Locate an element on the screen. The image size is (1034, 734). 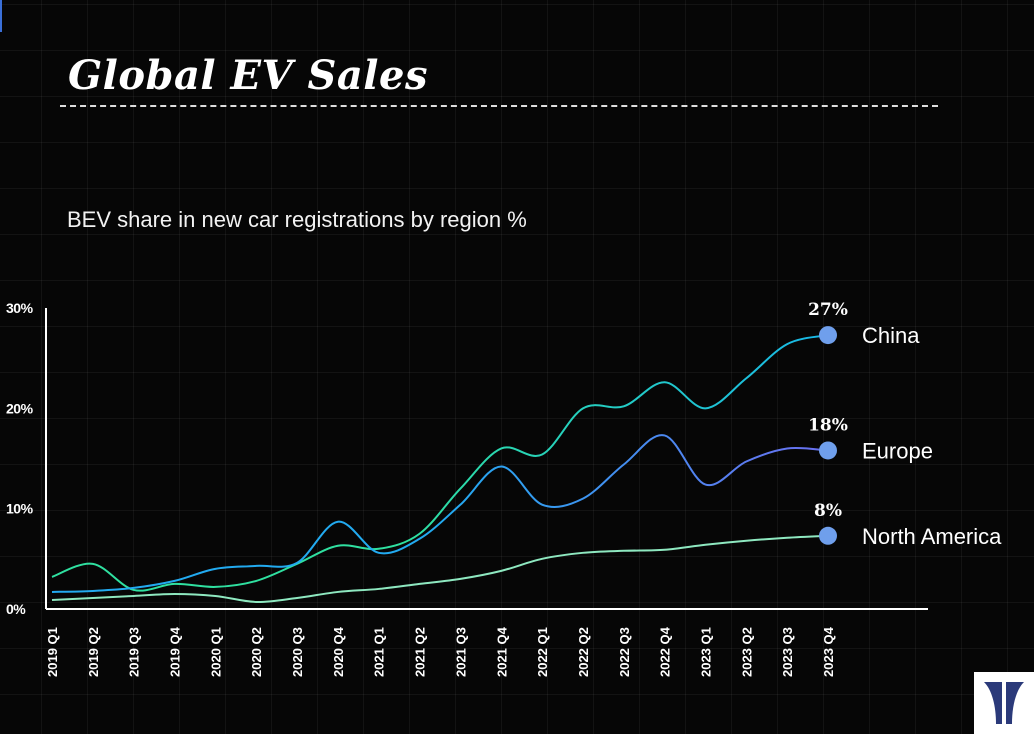
x-tick-label: 2021 Q2 is located at coordinates (420, 652).